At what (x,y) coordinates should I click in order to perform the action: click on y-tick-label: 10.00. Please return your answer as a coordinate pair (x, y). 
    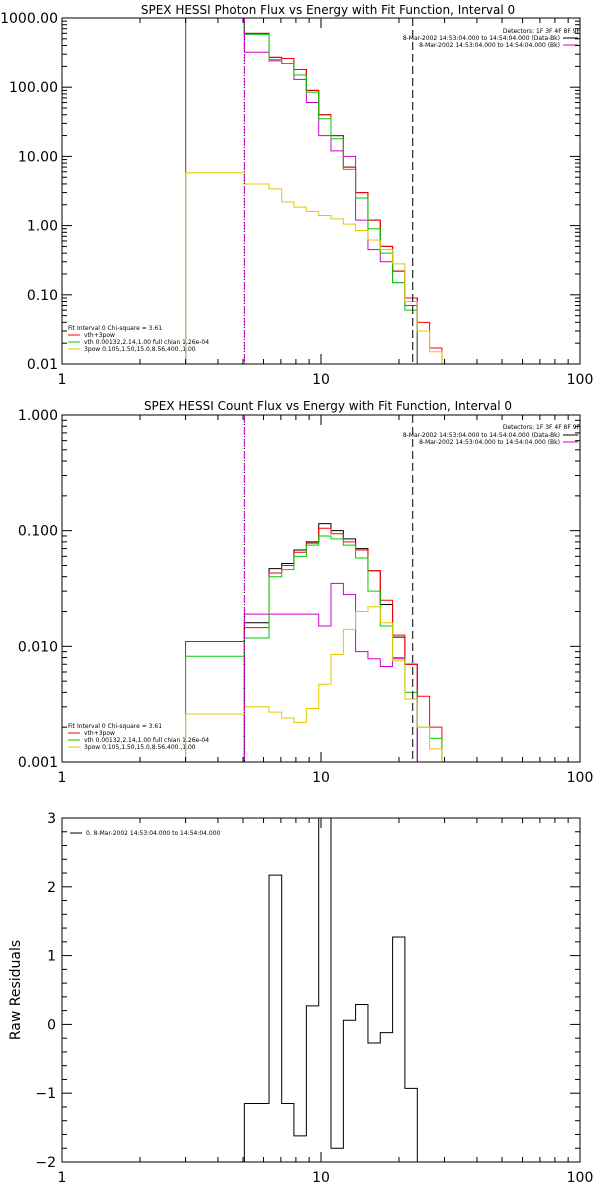
    Looking at the image, I should click on (38, 157).